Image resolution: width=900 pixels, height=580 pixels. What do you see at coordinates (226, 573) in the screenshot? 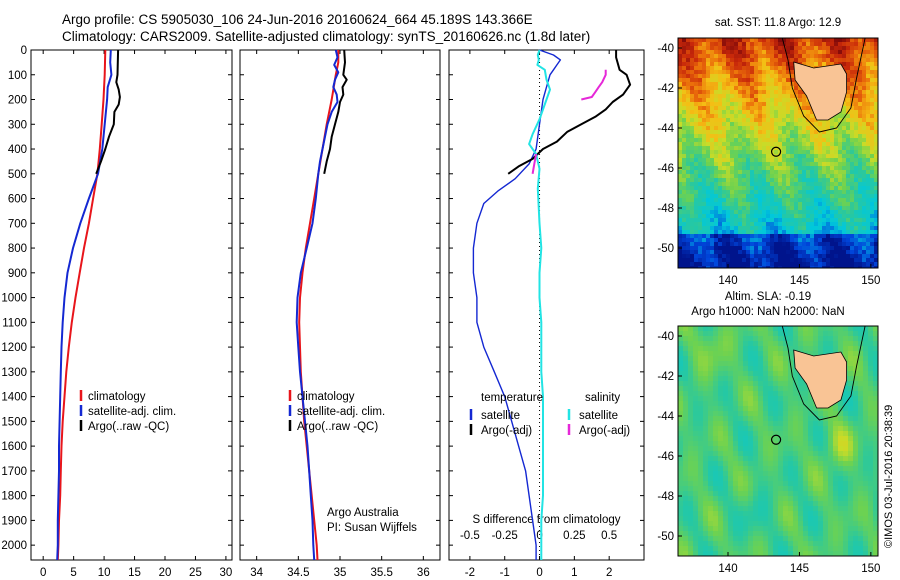
I see `x-tick-label: 30` at bounding box center [226, 573].